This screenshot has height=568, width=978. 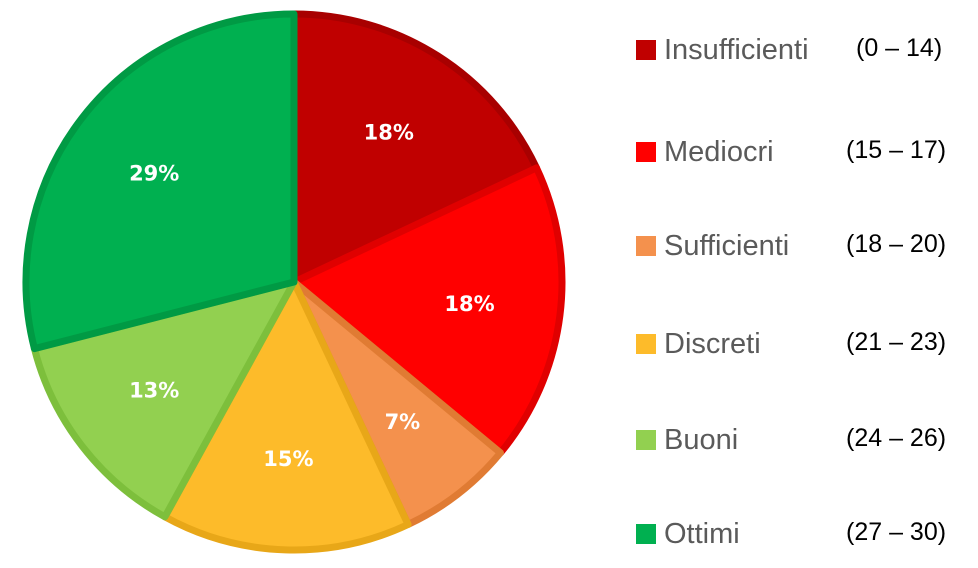 What do you see at coordinates (701, 440) in the screenshot?
I see `legend-label: Buoni` at bounding box center [701, 440].